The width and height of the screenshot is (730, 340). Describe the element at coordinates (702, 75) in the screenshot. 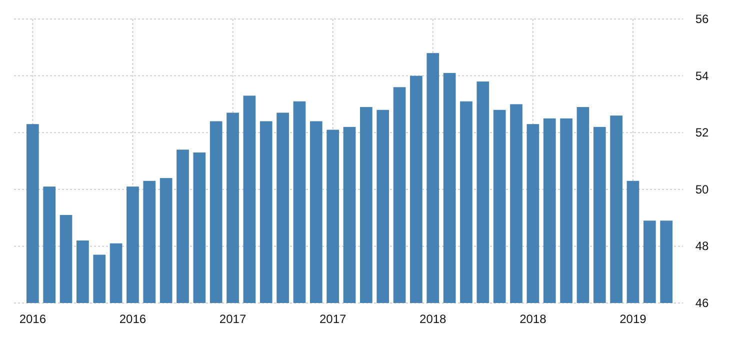

I see `y-tick-label: 54` at that location.